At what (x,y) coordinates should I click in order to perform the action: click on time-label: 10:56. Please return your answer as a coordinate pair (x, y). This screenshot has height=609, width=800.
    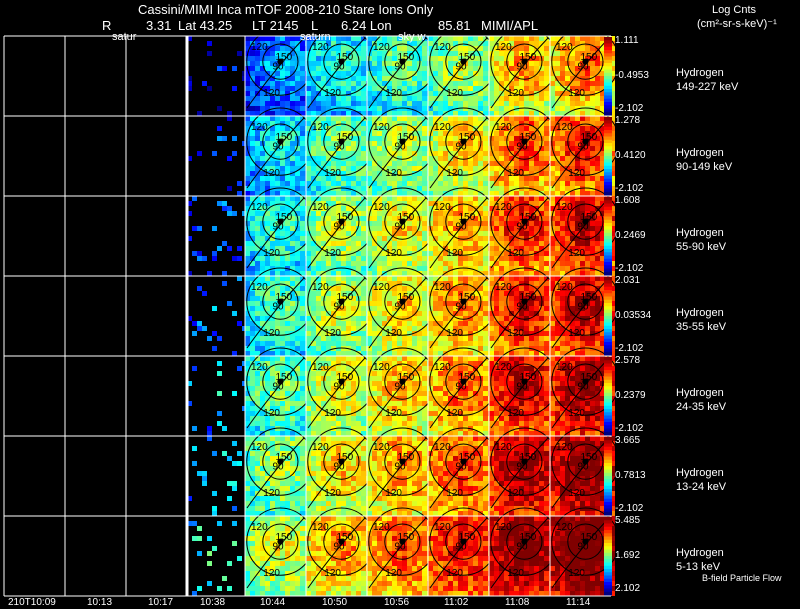
    Looking at the image, I should click on (397, 602).